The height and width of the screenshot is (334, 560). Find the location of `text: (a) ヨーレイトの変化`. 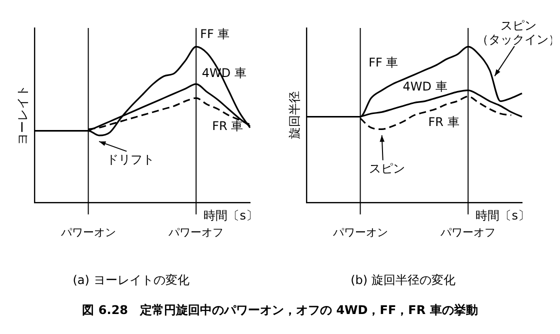

text: (a) ヨーレイトの変化 is located at coordinates (131, 279).